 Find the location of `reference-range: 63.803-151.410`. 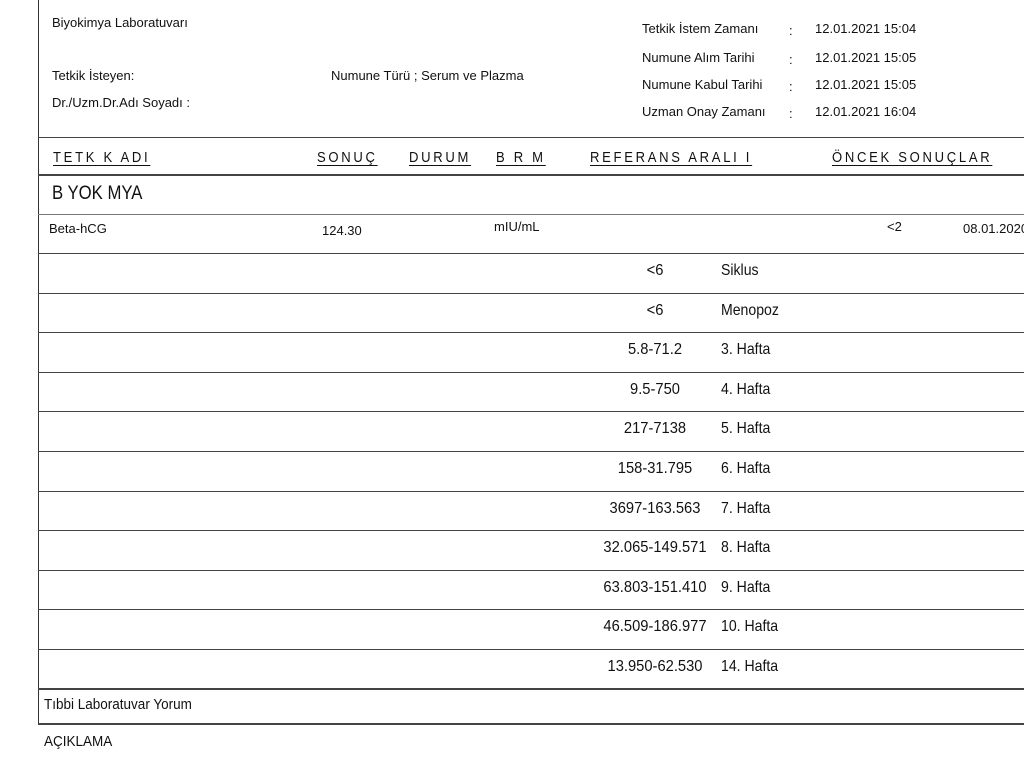

reference-range: 63.803-151.410 is located at coordinates (655, 587).